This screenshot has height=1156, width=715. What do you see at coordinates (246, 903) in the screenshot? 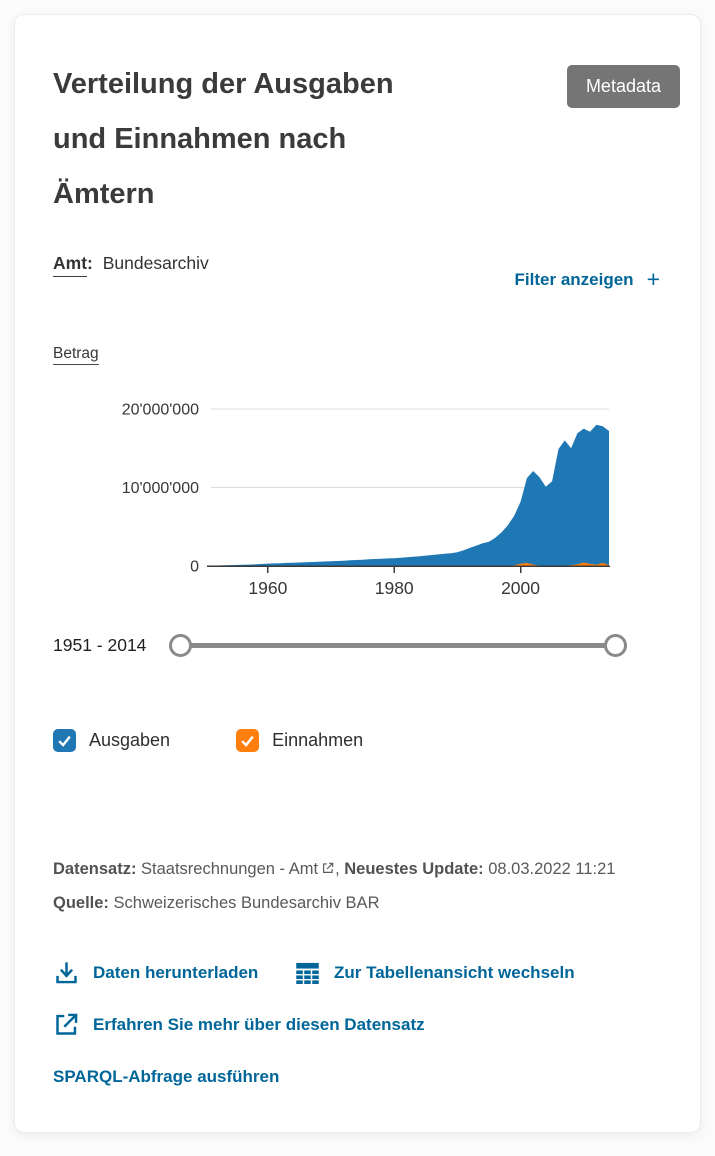
I see `source-value: Schweizerisches Bundesarchiv BAR` at bounding box center [246, 903].